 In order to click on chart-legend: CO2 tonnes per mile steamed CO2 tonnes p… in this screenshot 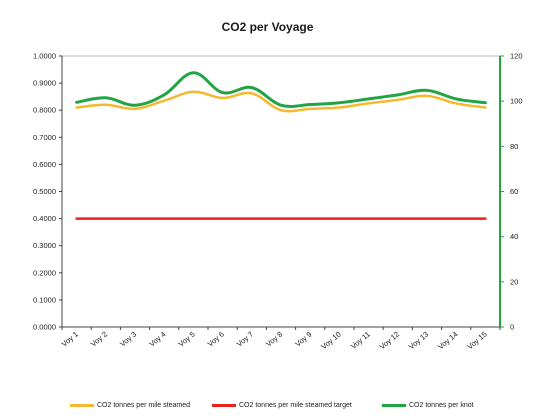, I will do `click(267, 409)`.